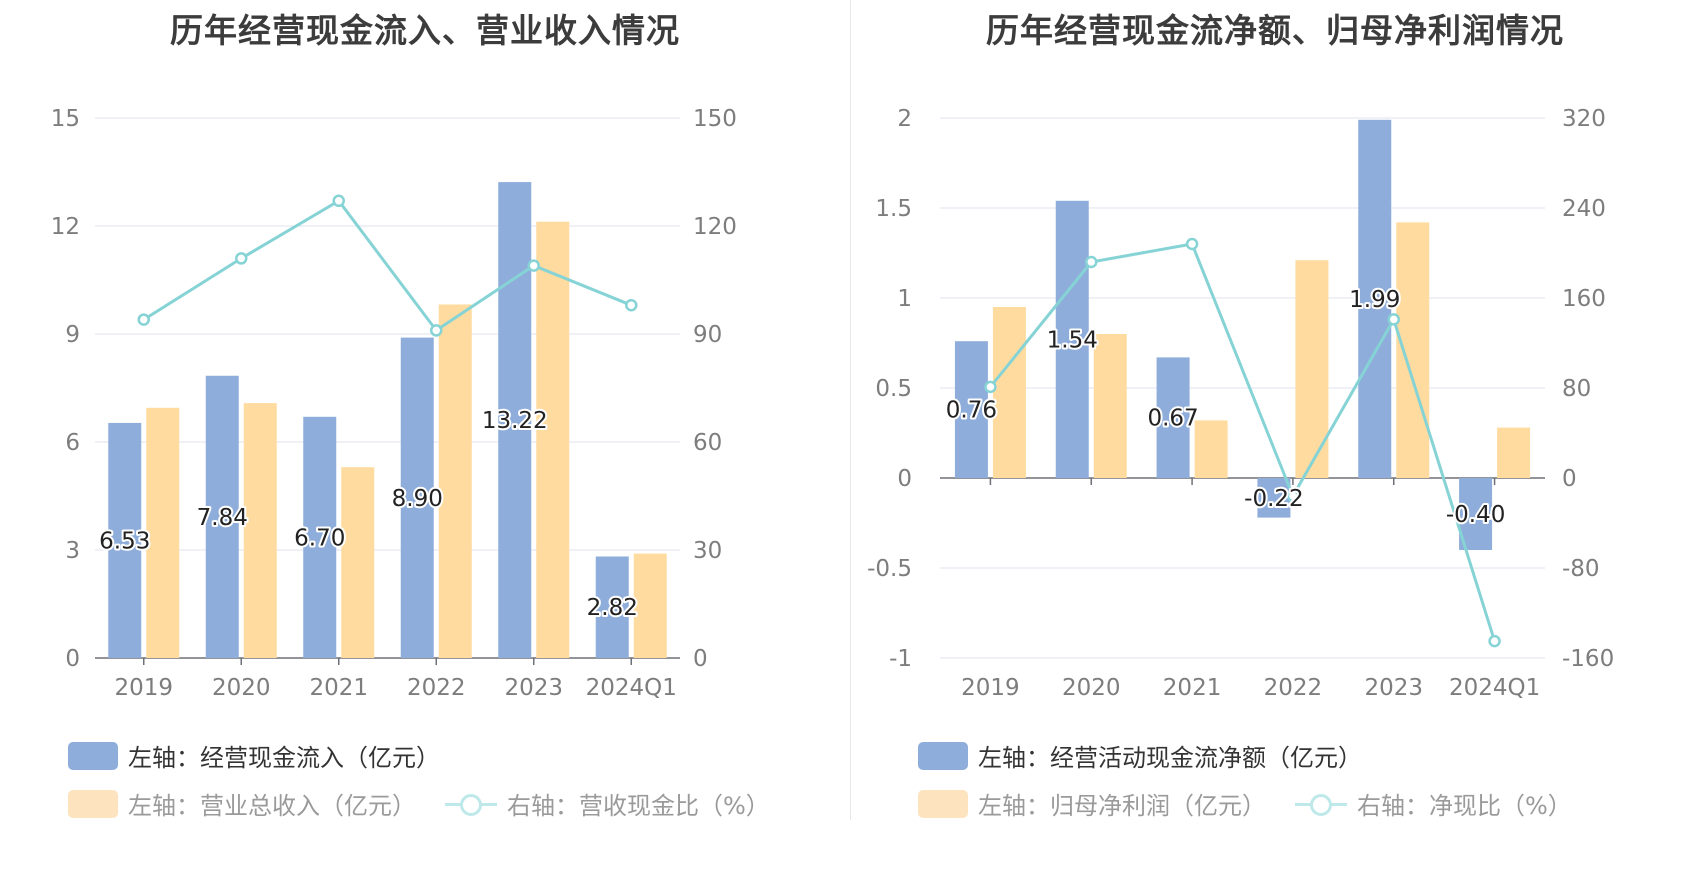 The image size is (1700, 874). Describe the element at coordinates (72, 551) in the screenshot. I see `y-left-tick-label: 3` at that location.